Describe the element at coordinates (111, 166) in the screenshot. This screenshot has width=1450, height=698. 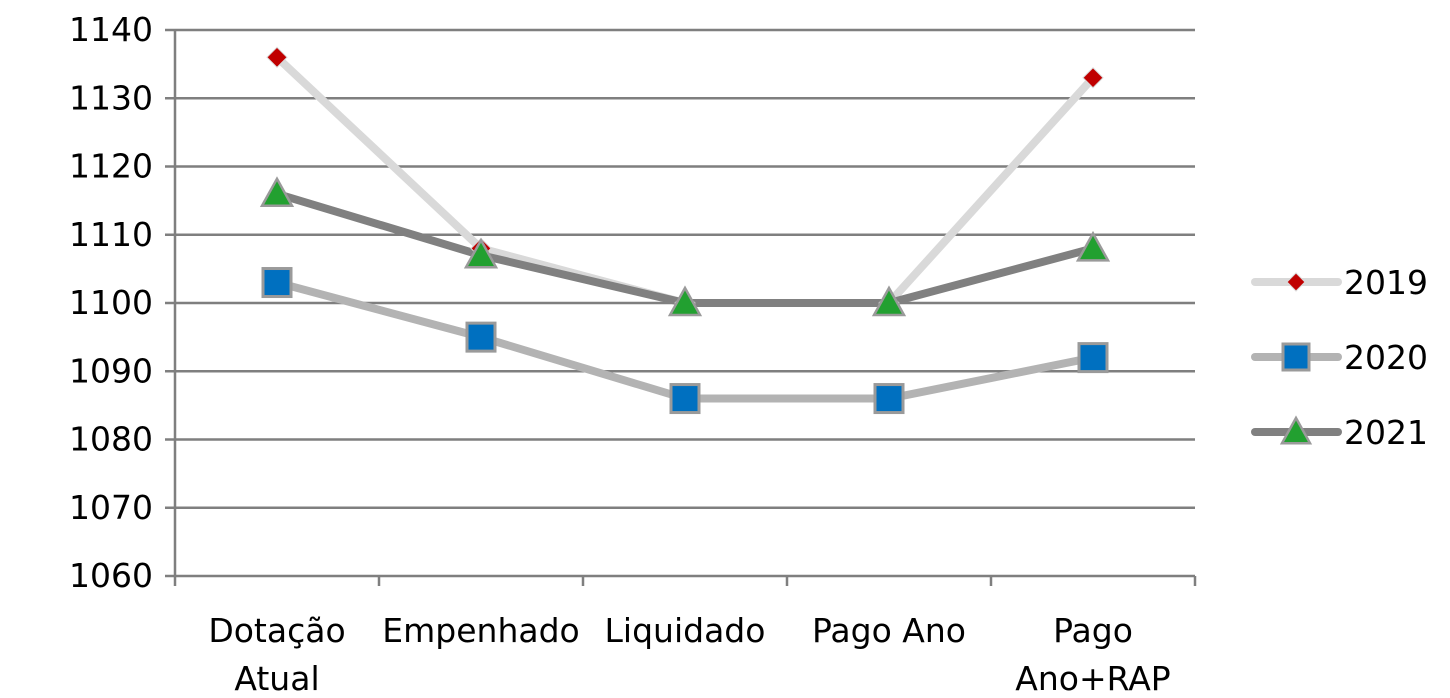
I see `y-tick-label: 1120` at that location.